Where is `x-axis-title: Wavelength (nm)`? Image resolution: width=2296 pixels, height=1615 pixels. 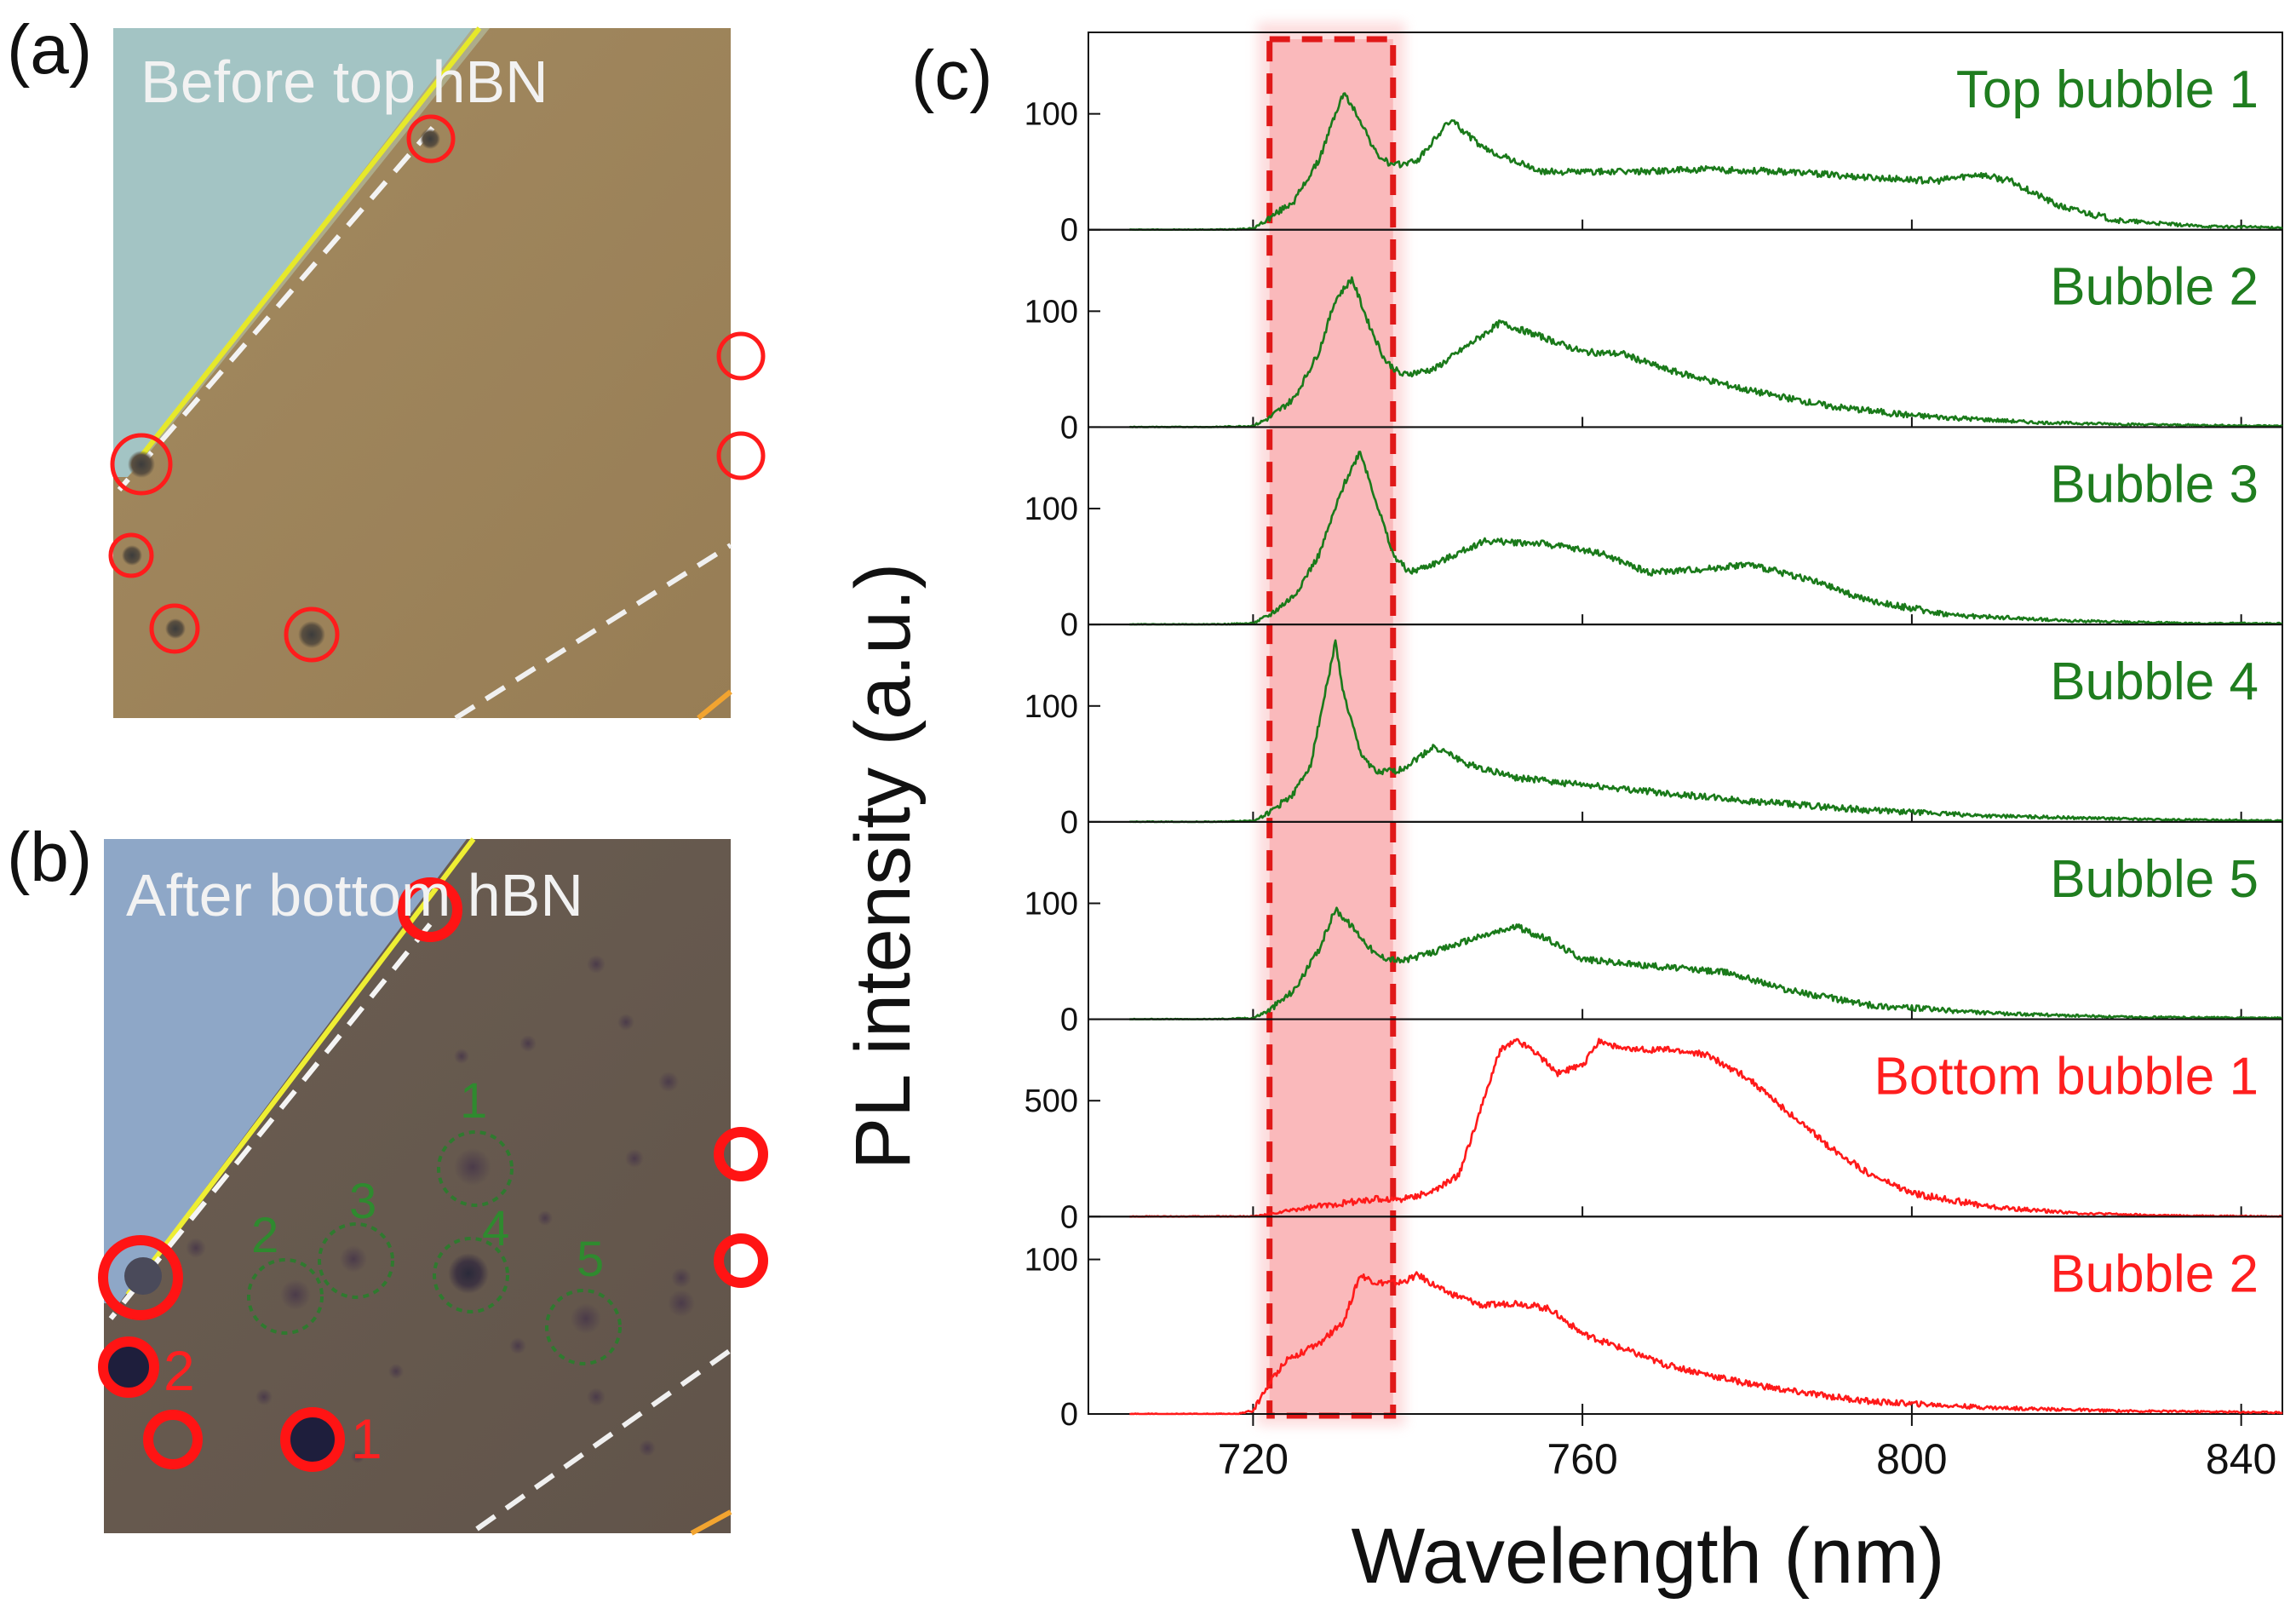
x-axis-title: Wavelength (nm) is located at coordinates (1647, 1556).